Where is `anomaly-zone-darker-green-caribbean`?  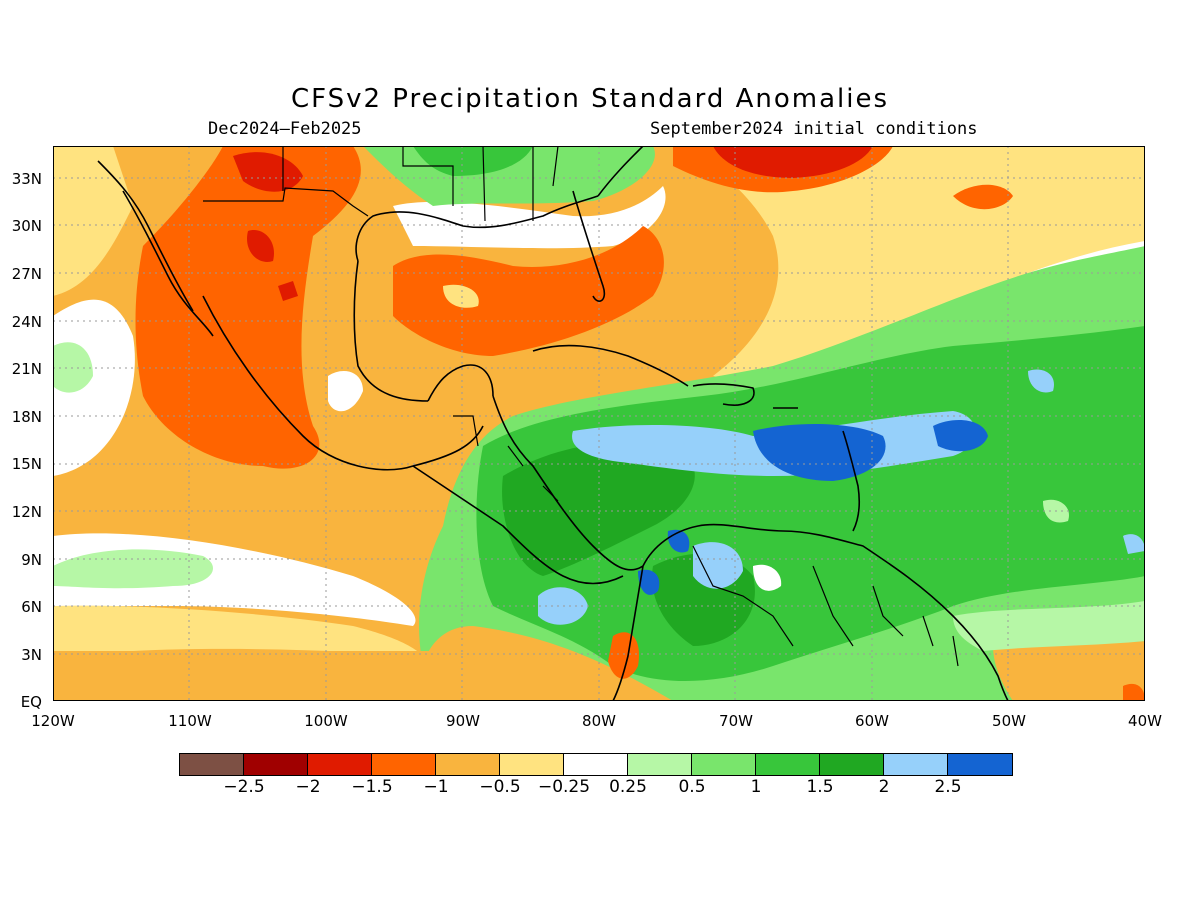
anomaly-zone-darker-green-caribbean is located at coordinates (598, 509).